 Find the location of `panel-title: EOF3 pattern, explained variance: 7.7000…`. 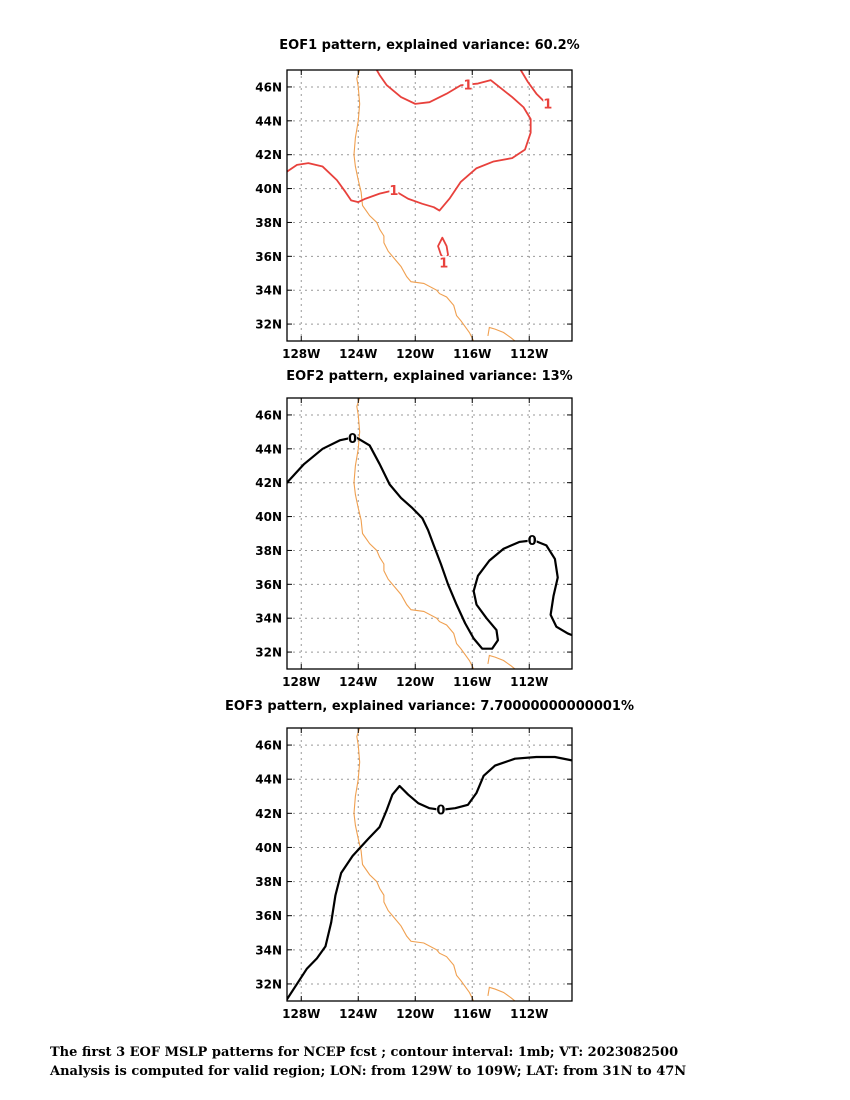

panel-title: EOF3 pattern, explained variance: 7.7000… is located at coordinates (429, 706).